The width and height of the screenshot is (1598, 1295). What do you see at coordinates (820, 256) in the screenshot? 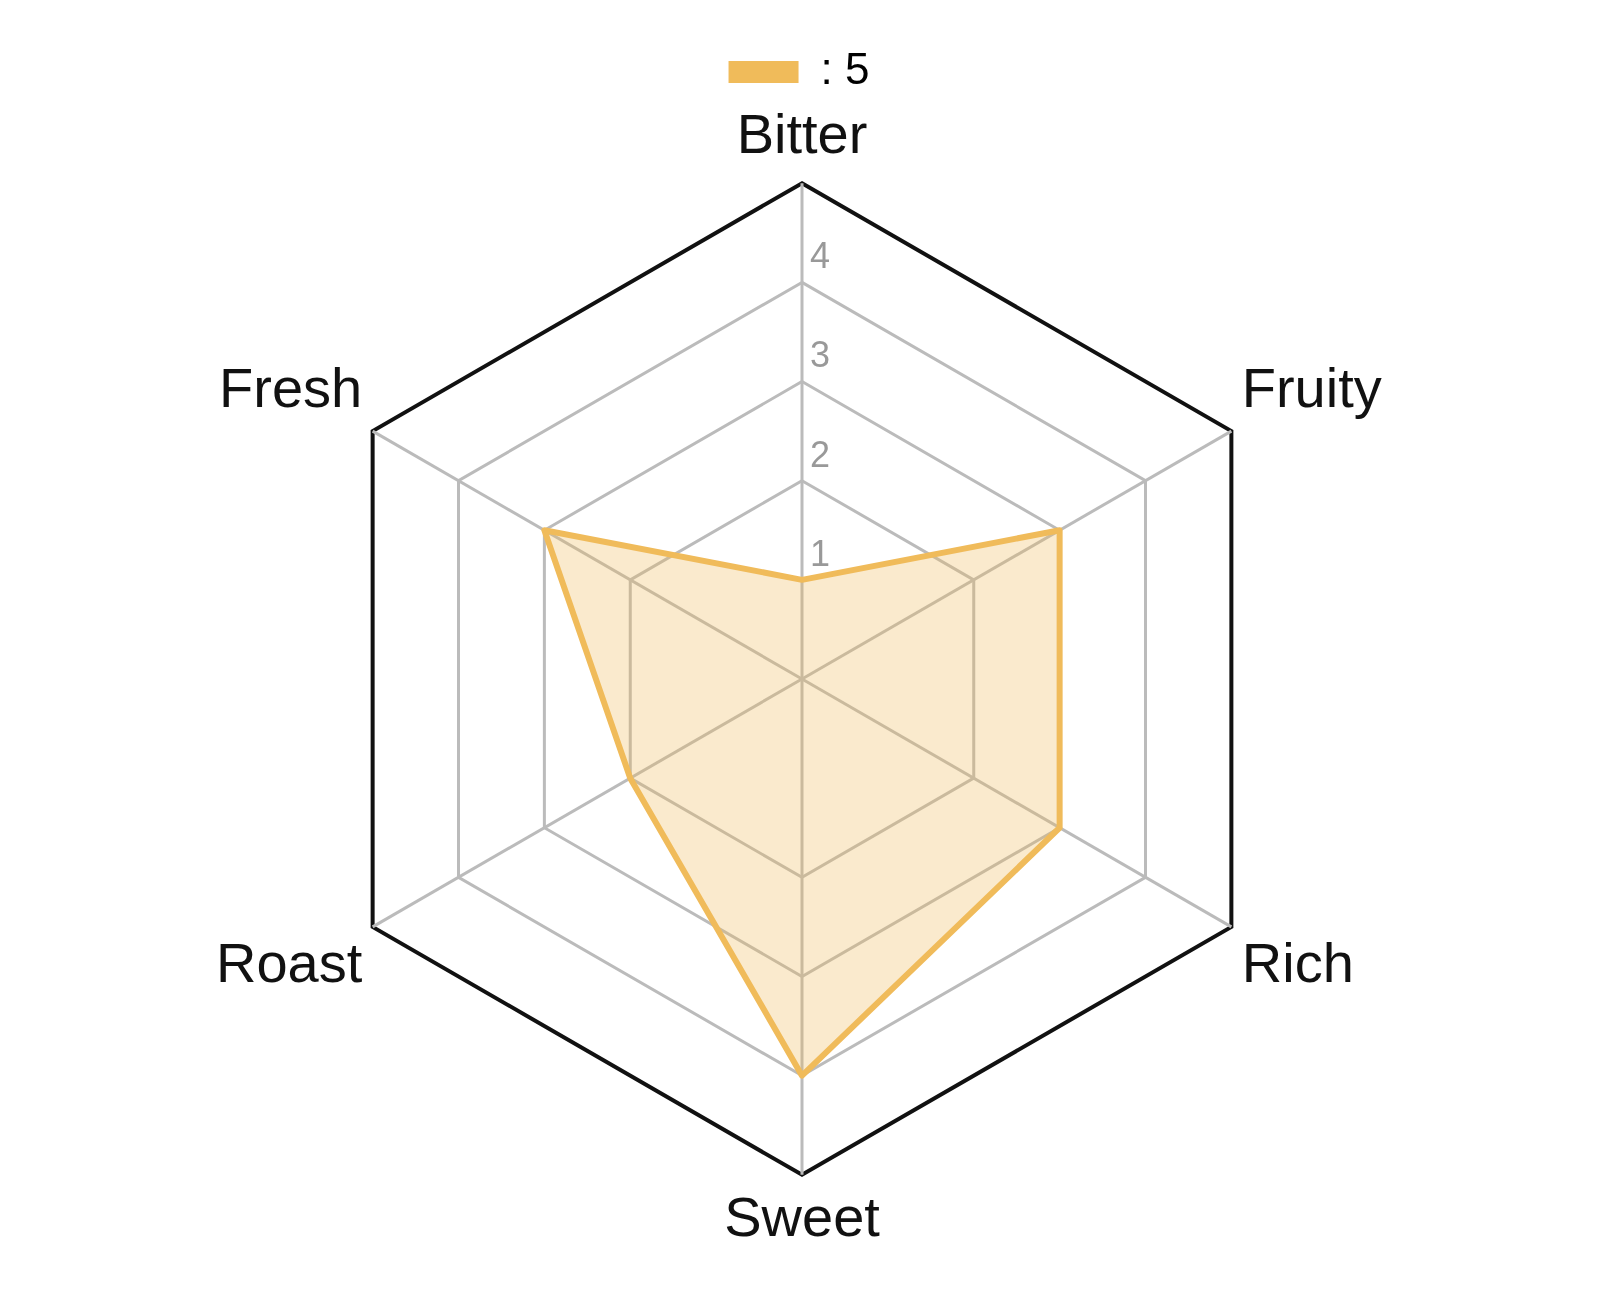
I see `y-tick-label: 4` at bounding box center [820, 256].